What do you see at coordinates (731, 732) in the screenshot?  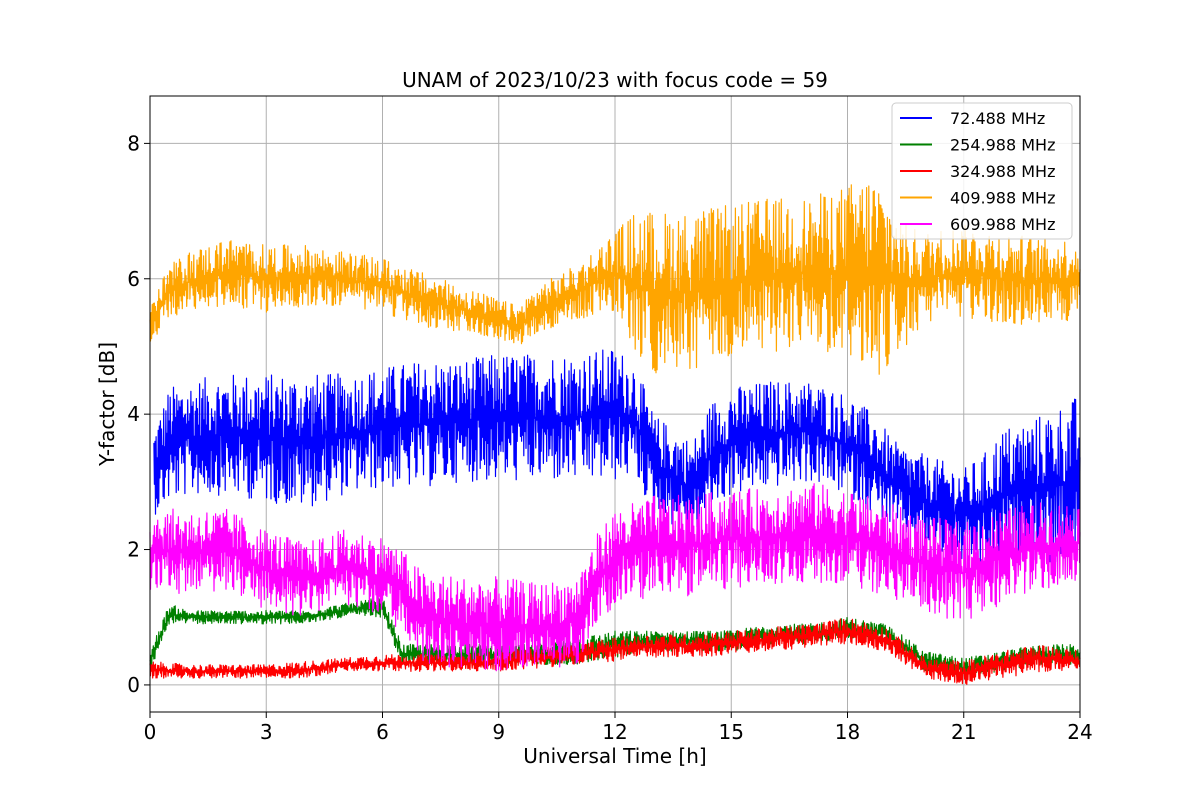 I see `x-tick-label: 15` at bounding box center [731, 732].